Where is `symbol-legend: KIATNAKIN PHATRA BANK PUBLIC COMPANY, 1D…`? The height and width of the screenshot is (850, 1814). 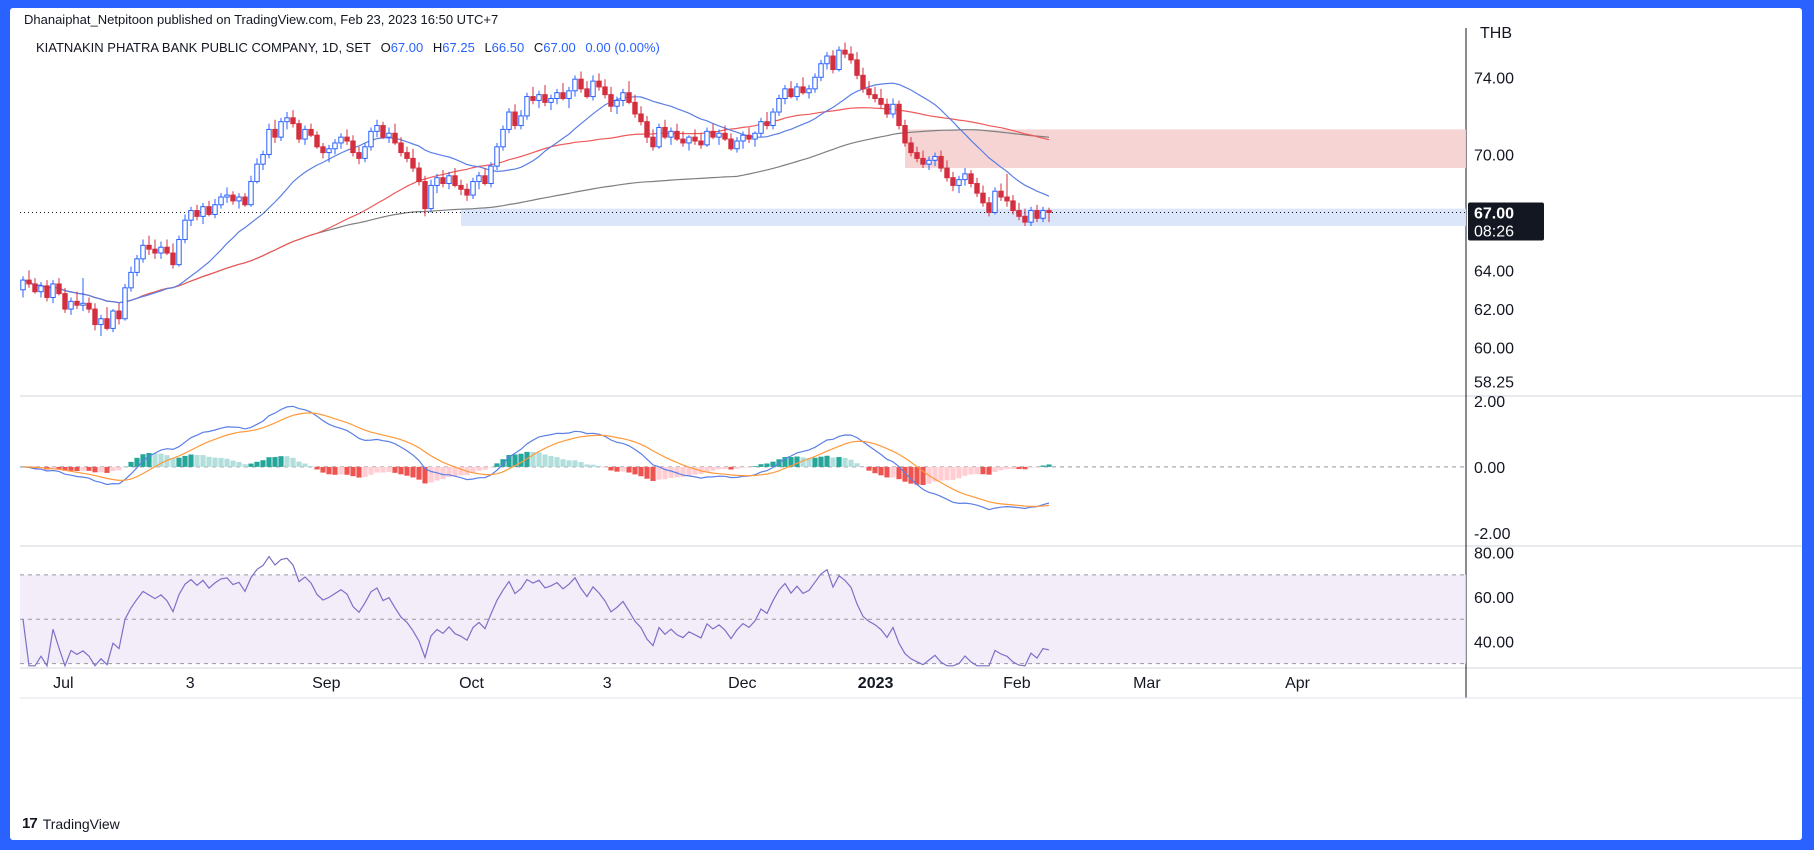
symbol-legend: KIATNAKIN PHATRA BANK PUBLIC COMPANY, 1D… is located at coordinates (348, 47).